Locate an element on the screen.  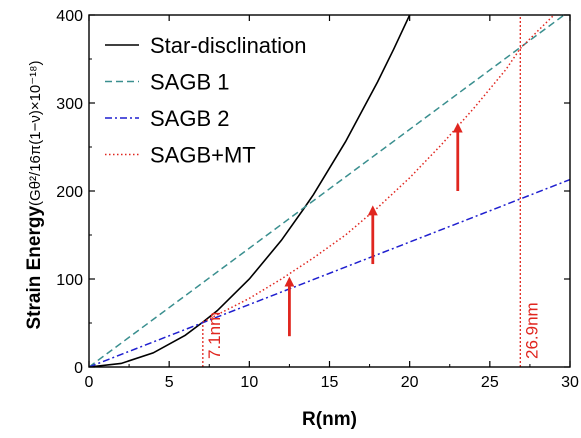
reference-line-label-1: 7.1nm is located at coordinates (214, 335).